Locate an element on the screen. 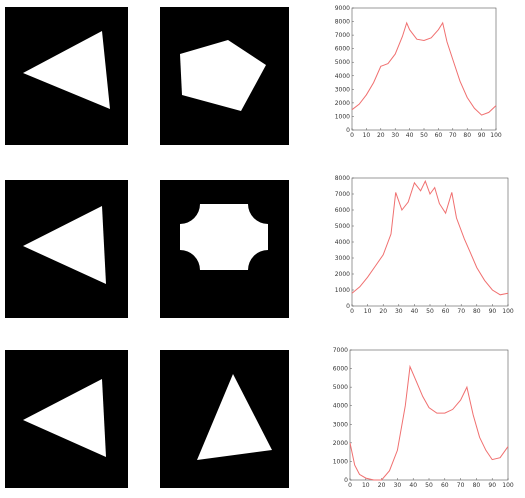  shape-panel-row3-right is located at coordinates (224, 419).